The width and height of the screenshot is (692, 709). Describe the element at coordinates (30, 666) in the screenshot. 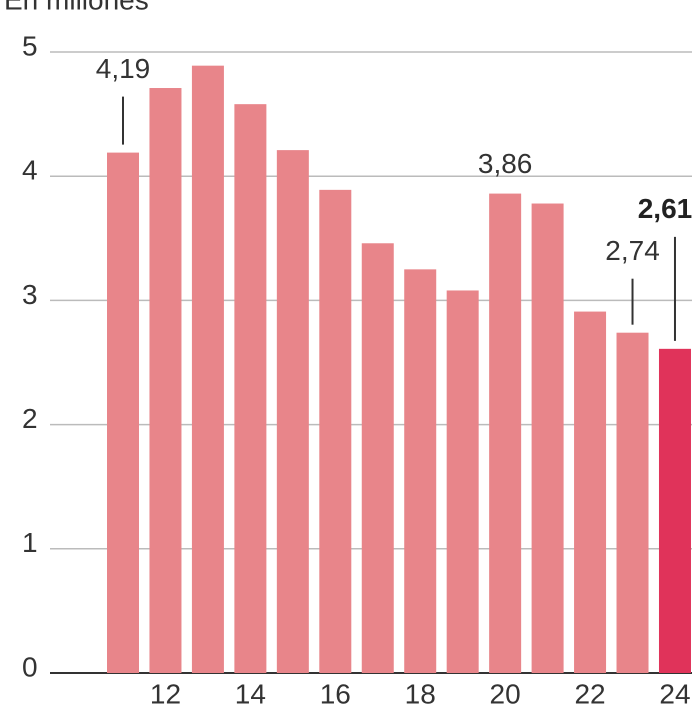

I see `y-tick-label: 0` at that location.